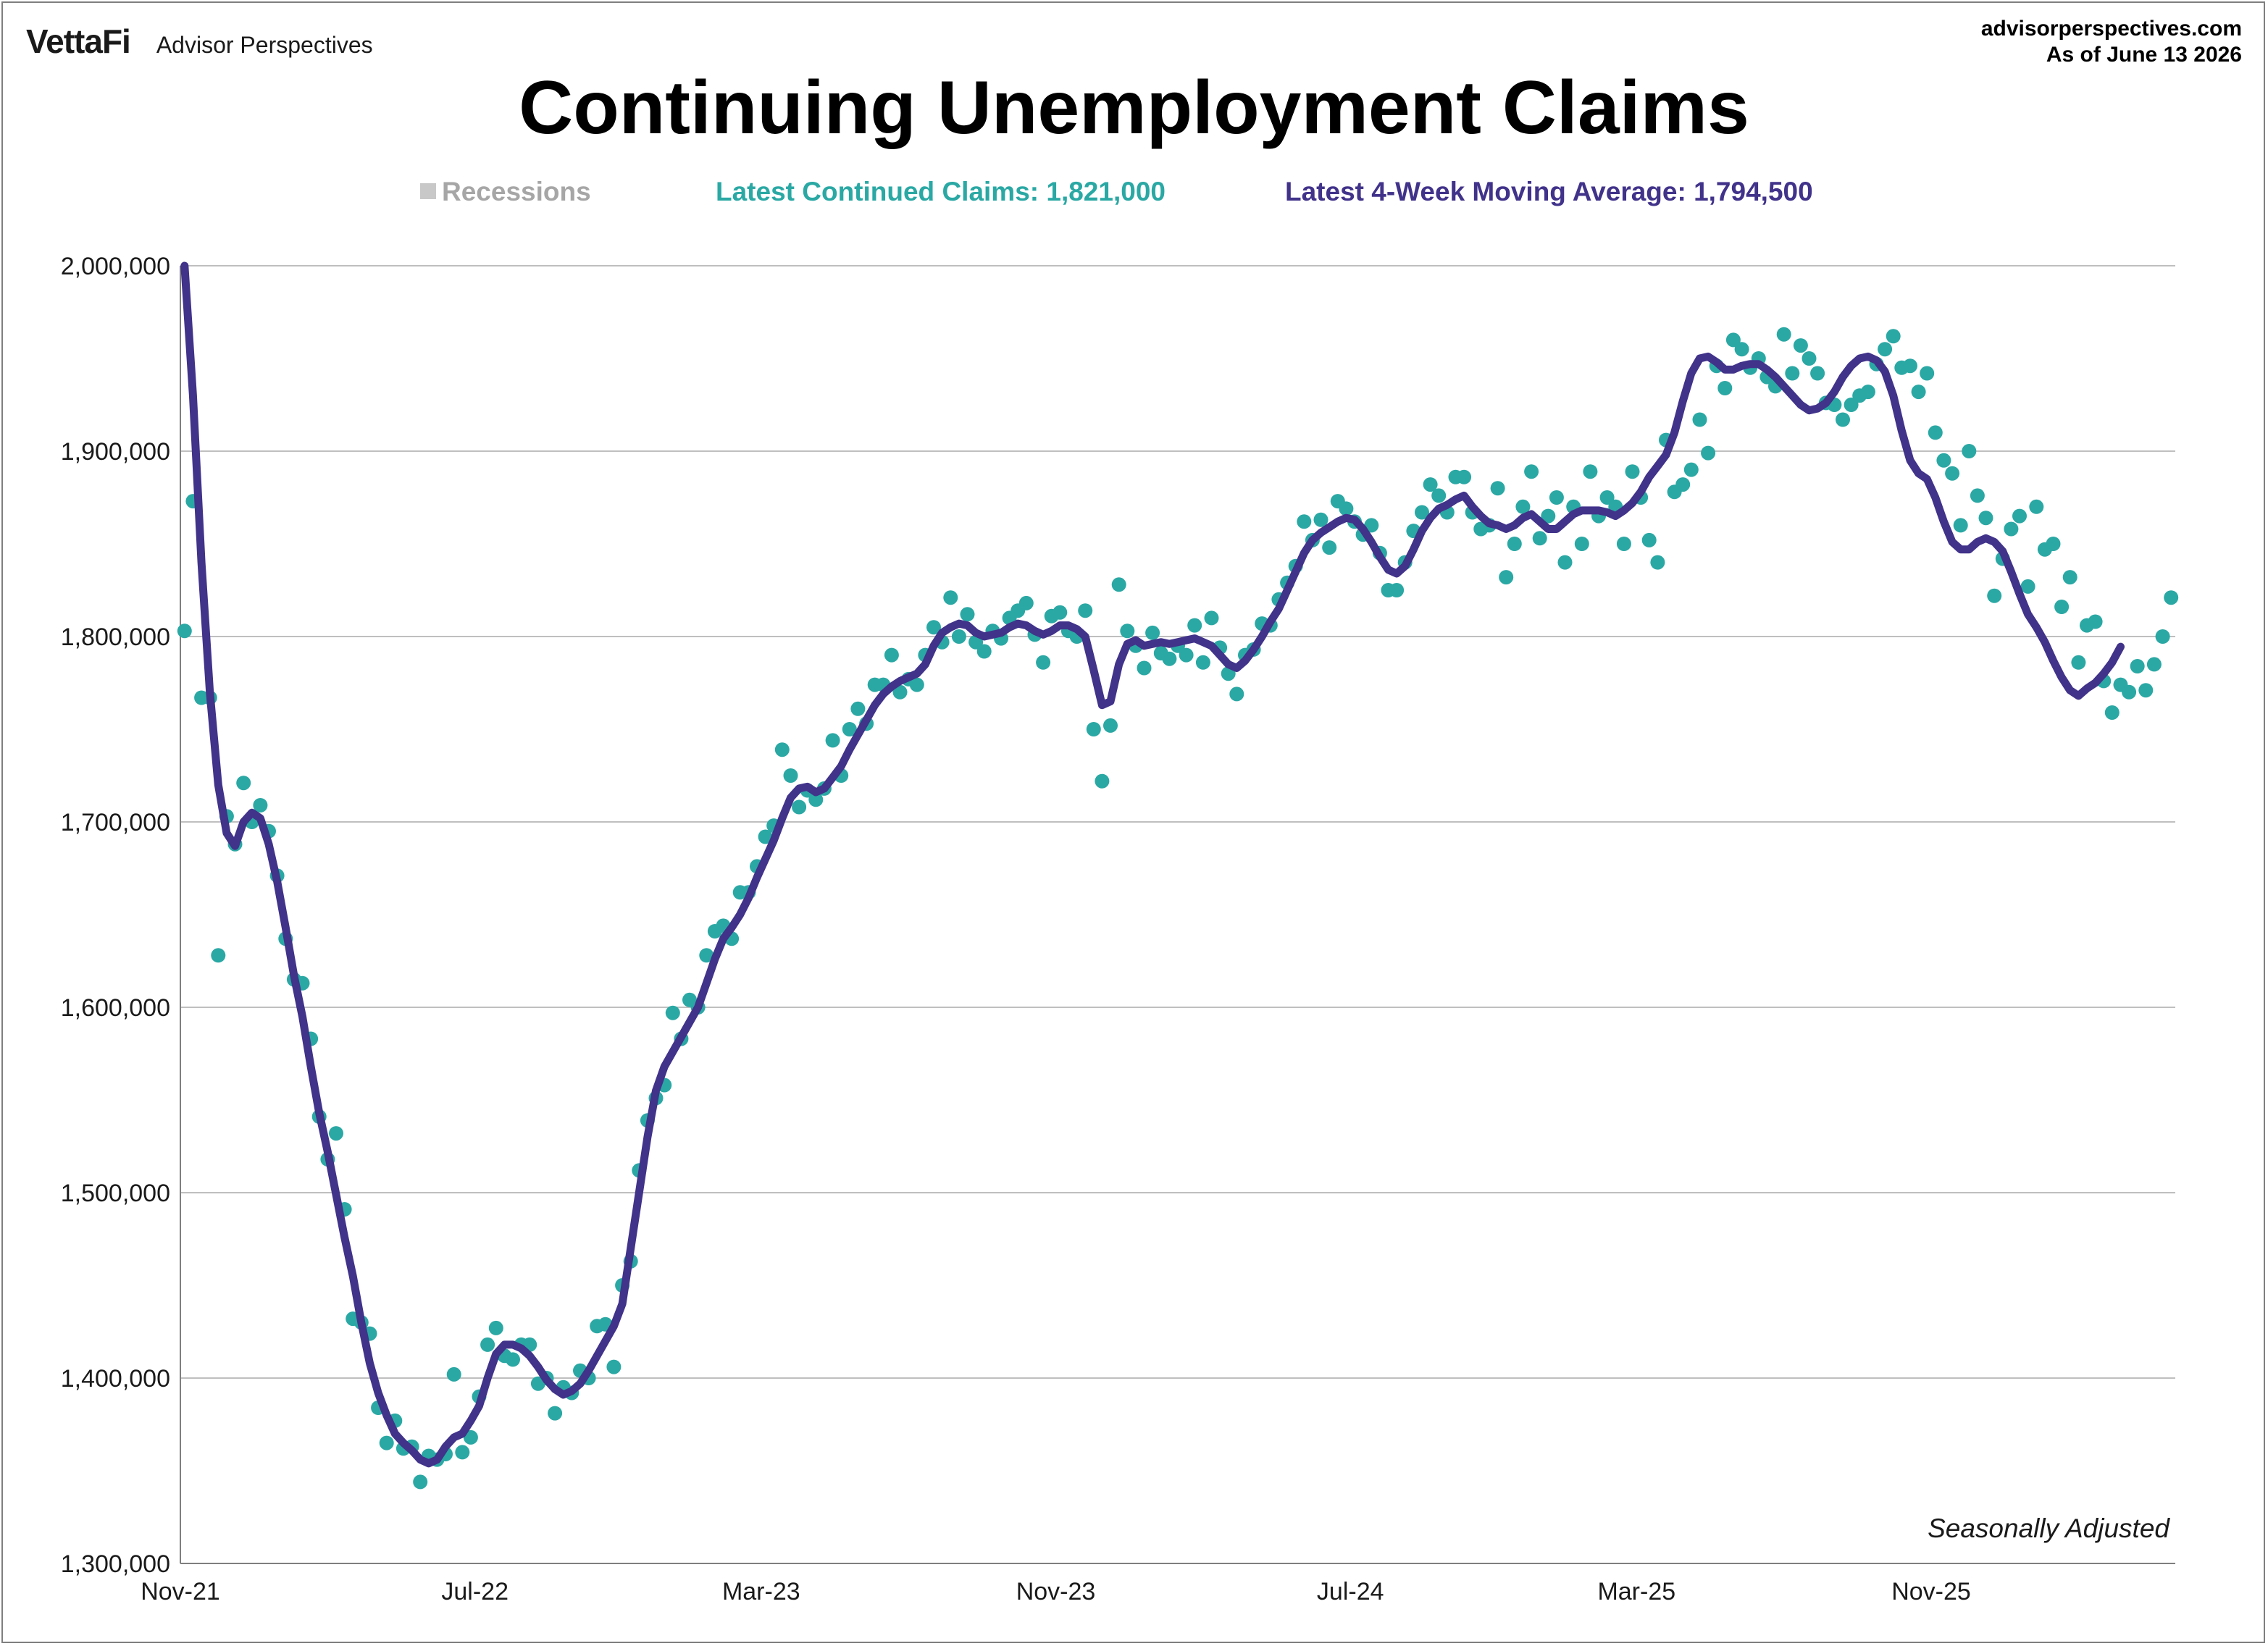 The width and height of the screenshot is (2268, 1646). What do you see at coordinates (1134, 108) in the screenshot?
I see `chart-title: Continuing Unemployment Claims` at bounding box center [1134, 108].